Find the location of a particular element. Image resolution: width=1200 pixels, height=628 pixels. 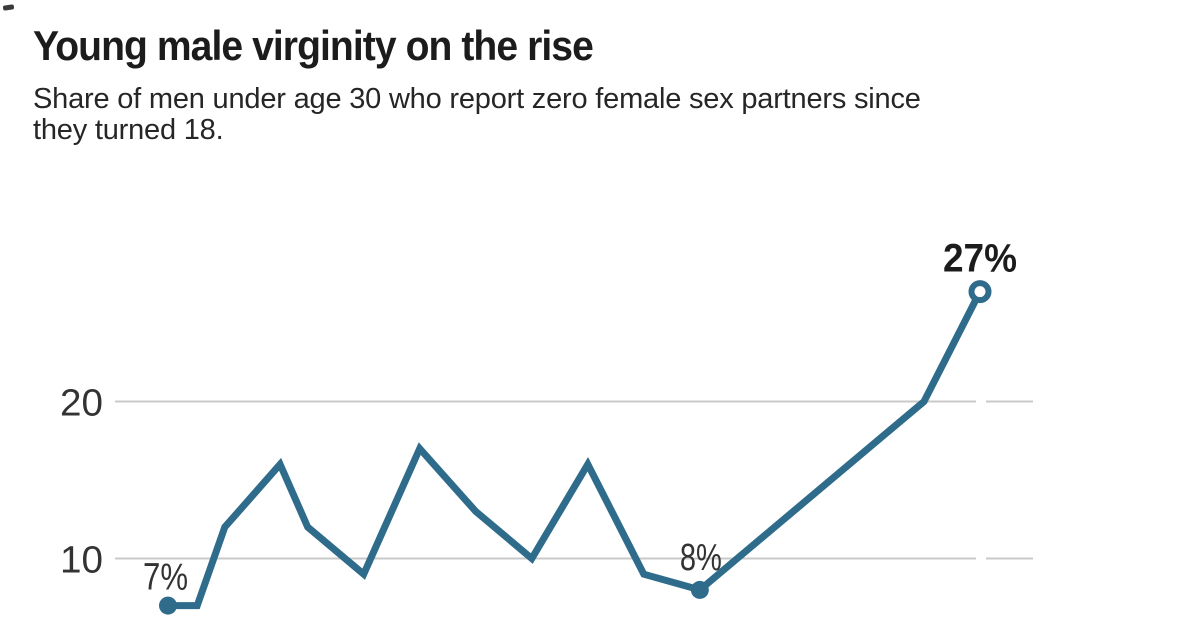

y-axis-tick-10: 10 is located at coordinates (81, 561).